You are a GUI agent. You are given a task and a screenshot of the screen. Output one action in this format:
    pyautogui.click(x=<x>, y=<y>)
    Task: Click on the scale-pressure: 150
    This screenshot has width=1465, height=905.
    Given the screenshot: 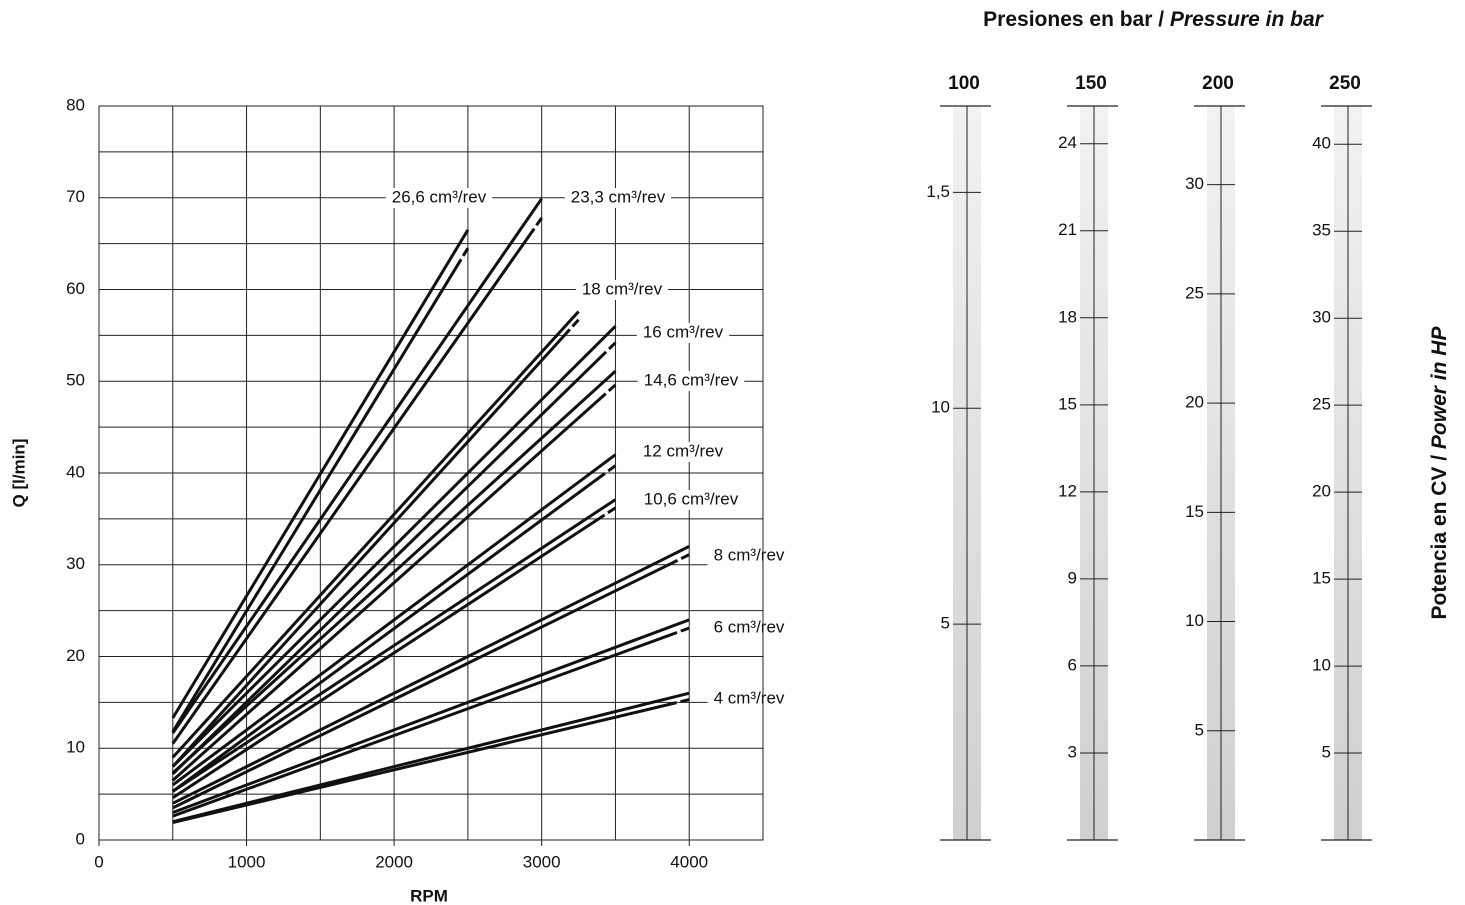 What is the action you would take?
    pyautogui.click(x=1091, y=83)
    